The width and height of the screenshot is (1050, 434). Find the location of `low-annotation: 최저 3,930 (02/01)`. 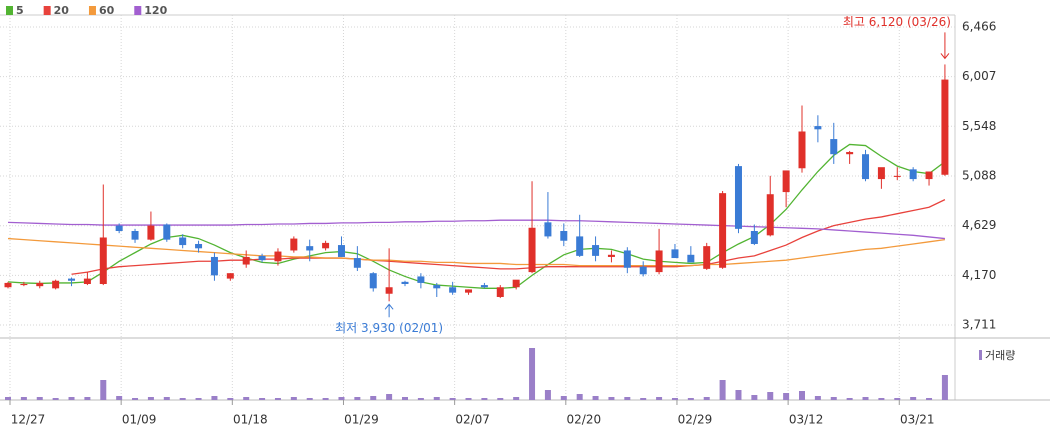

low-annotation: 최저 3,930 (02/01) is located at coordinates (389, 328).